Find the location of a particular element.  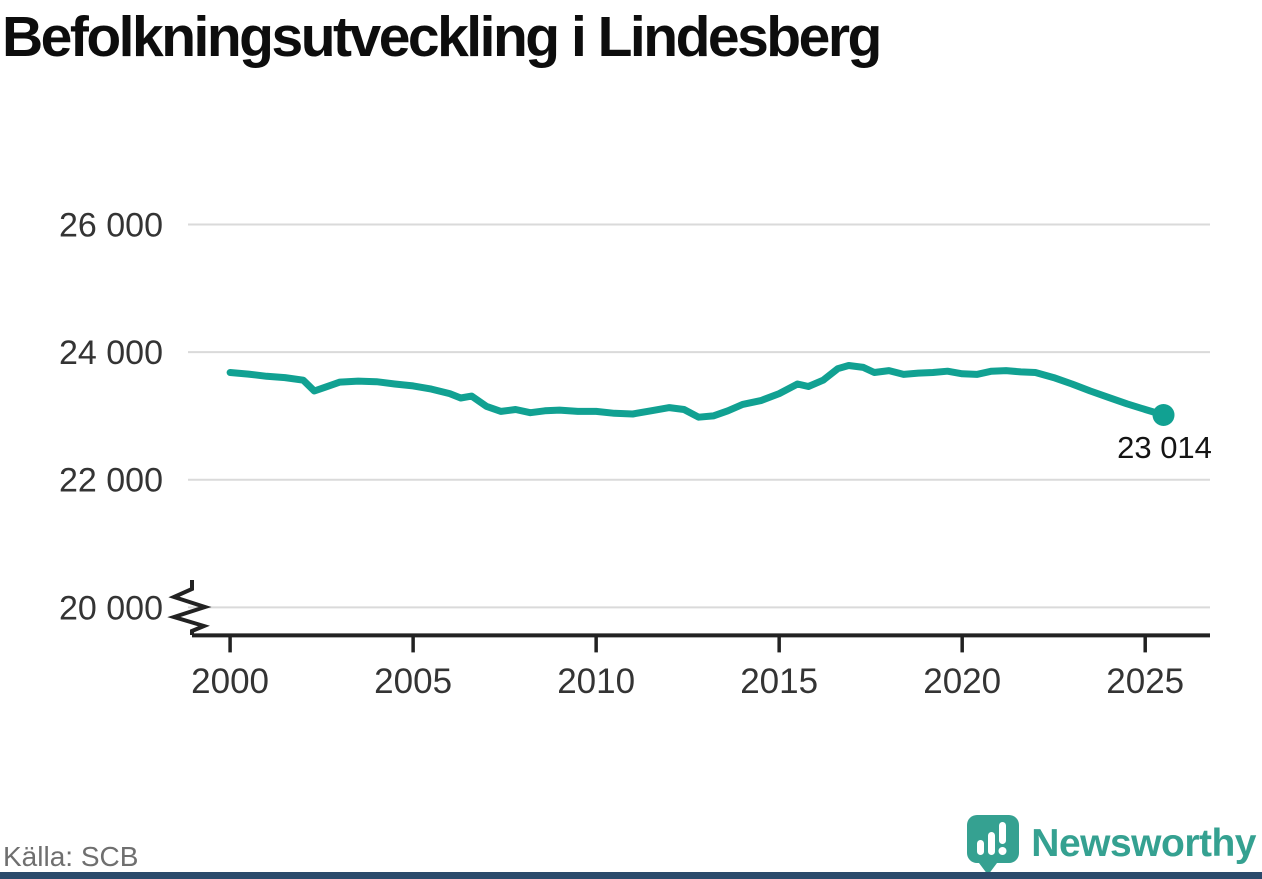

y-tick-label: 24 000 is located at coordinates (111, 353).